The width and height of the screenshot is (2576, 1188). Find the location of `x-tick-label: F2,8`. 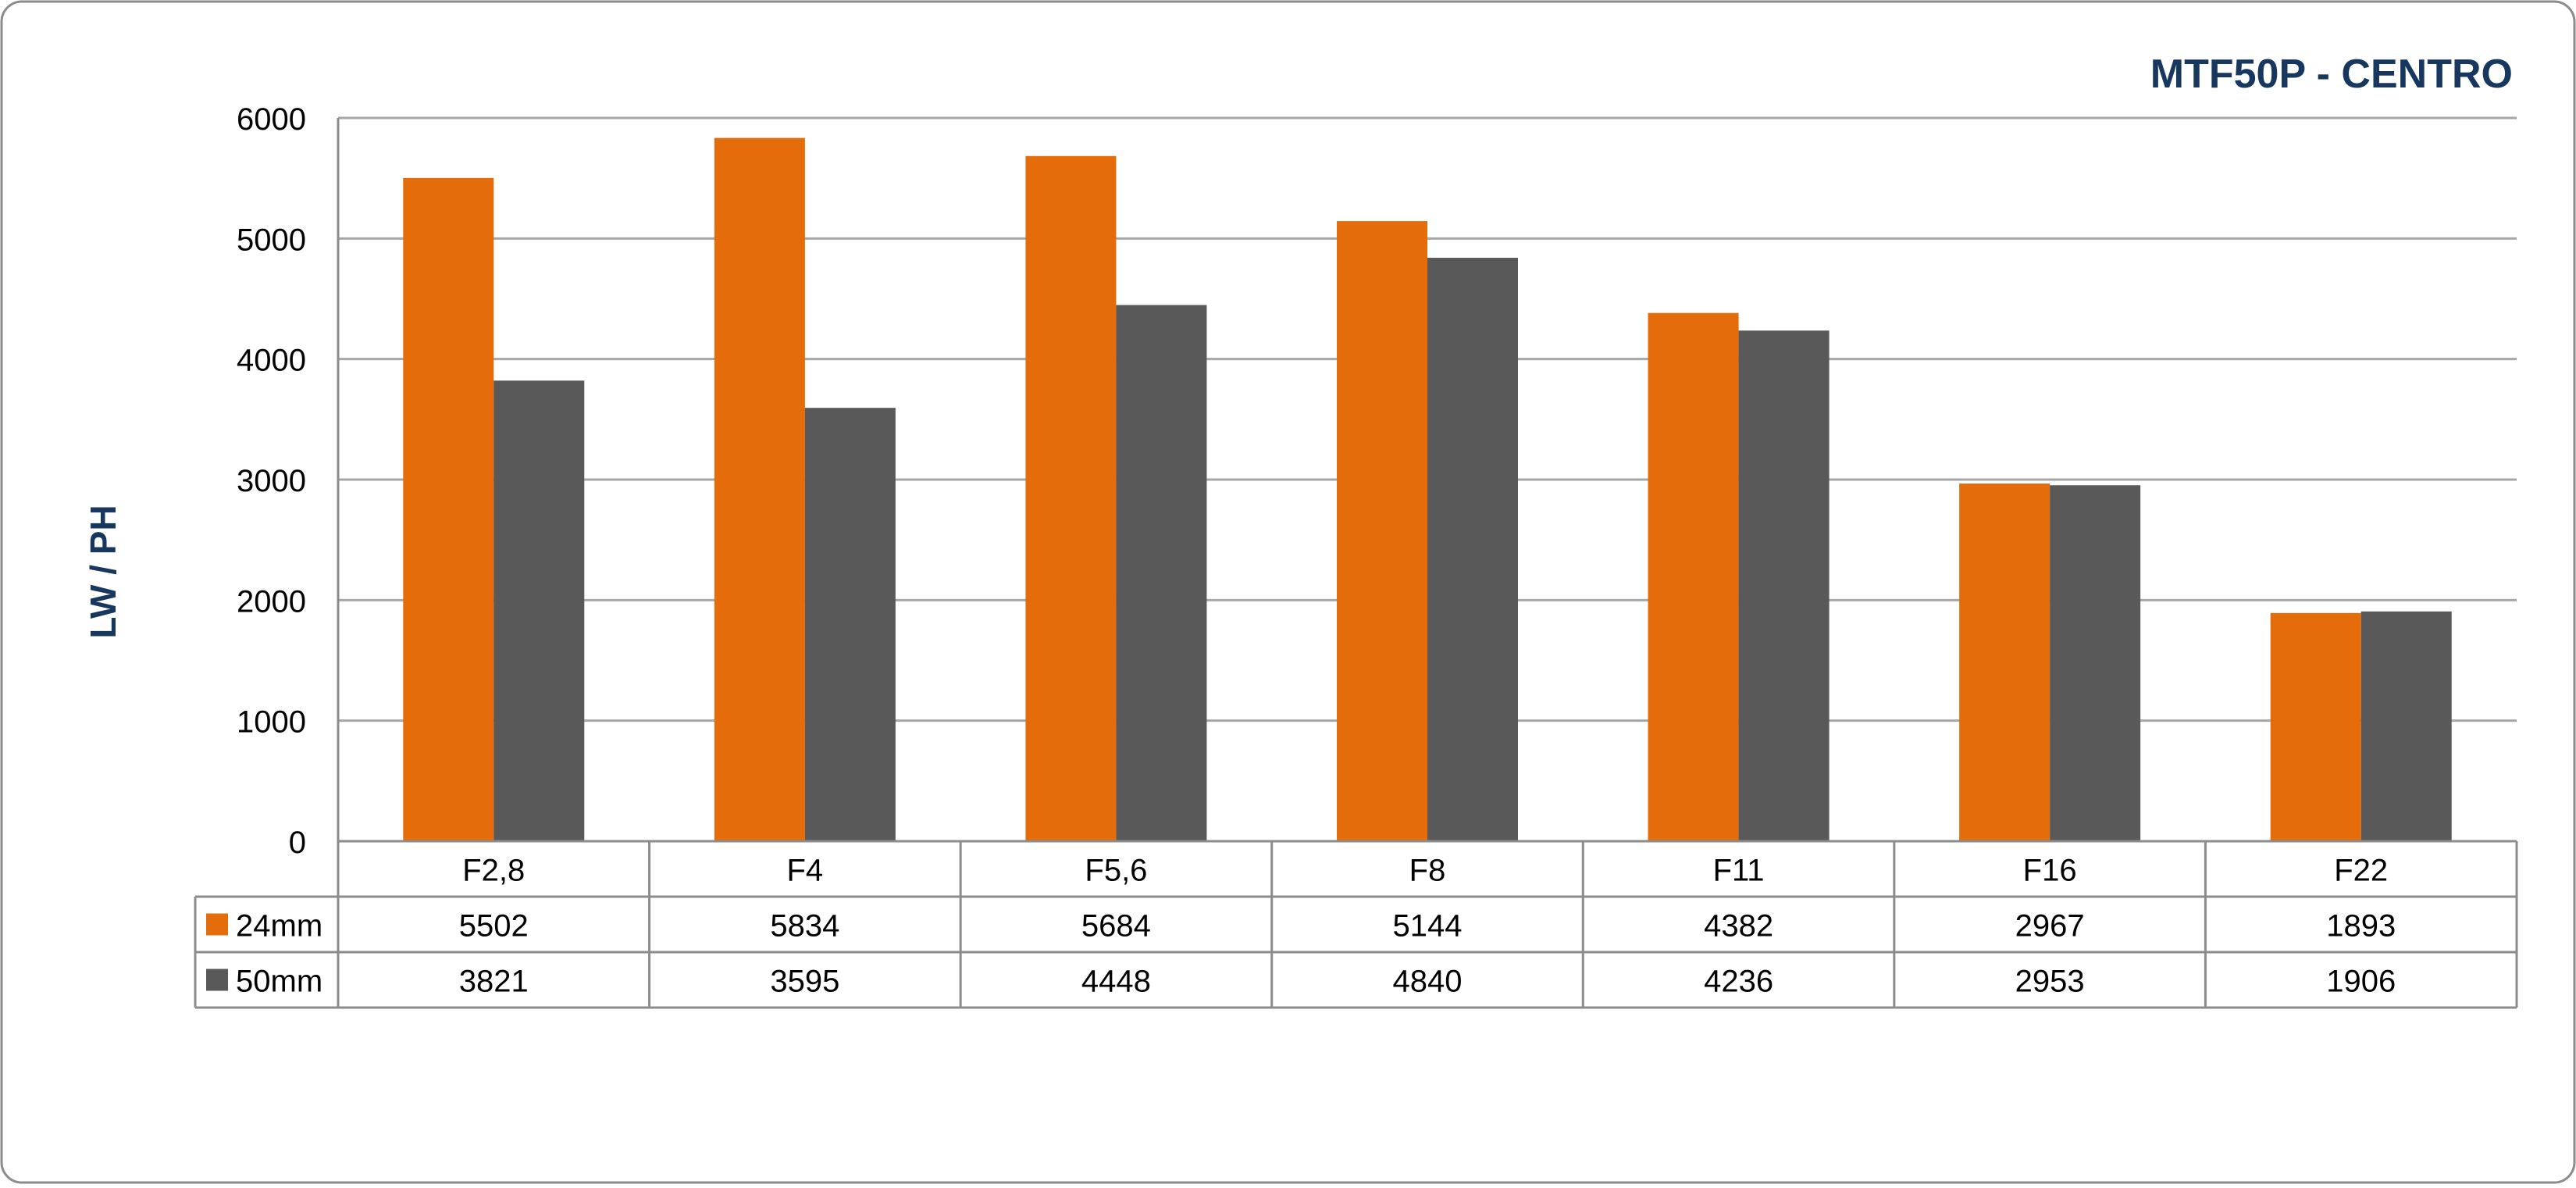

x-tick-label: F2,8 is located at coordinates (493, 871).